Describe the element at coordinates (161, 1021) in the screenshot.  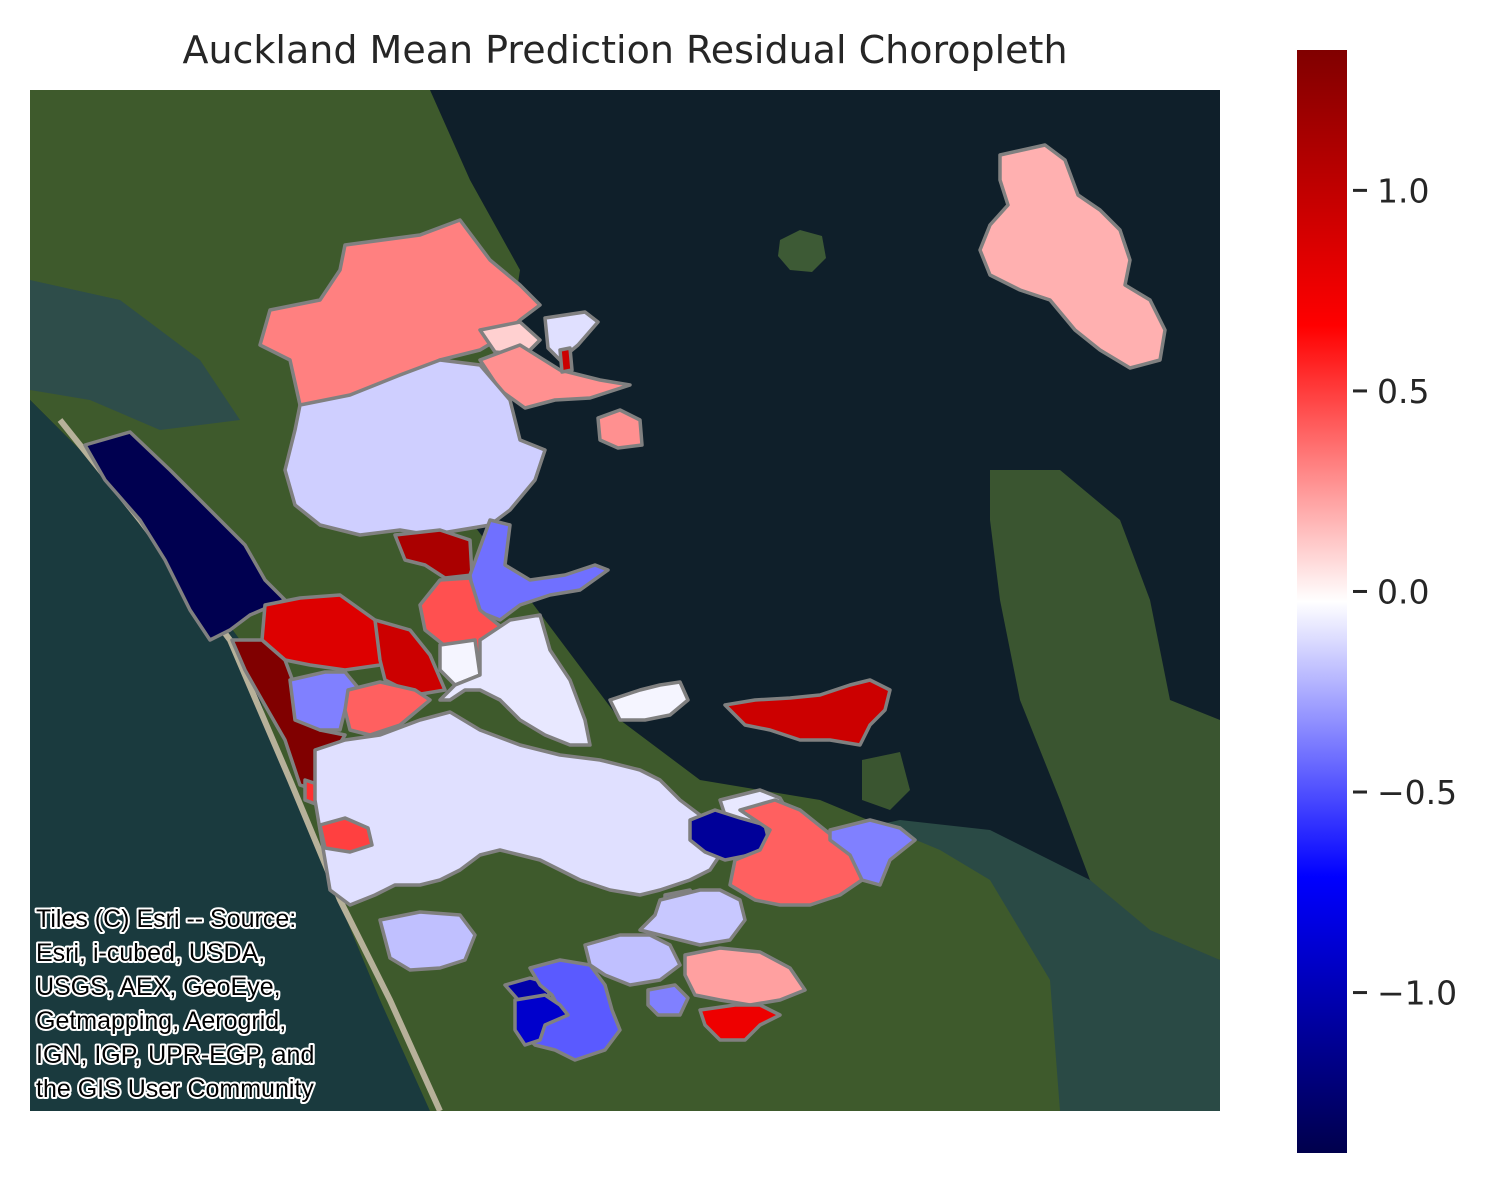
I see `attribution-line: Getmapping, Aerogrid,` at that location.